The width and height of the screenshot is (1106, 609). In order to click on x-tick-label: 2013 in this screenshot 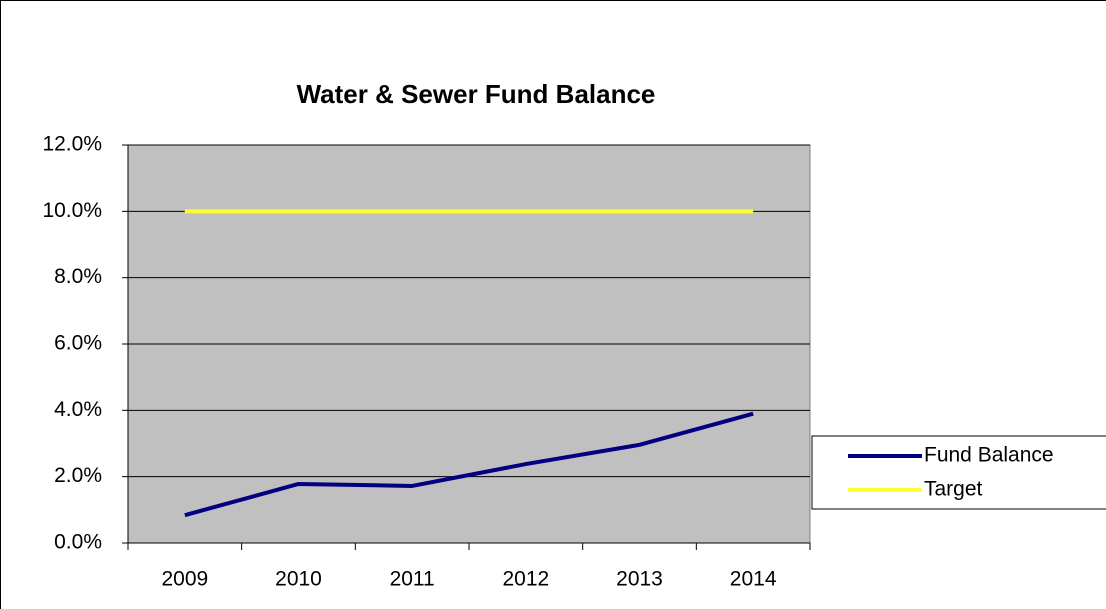, I will do `click(639, 579)`.